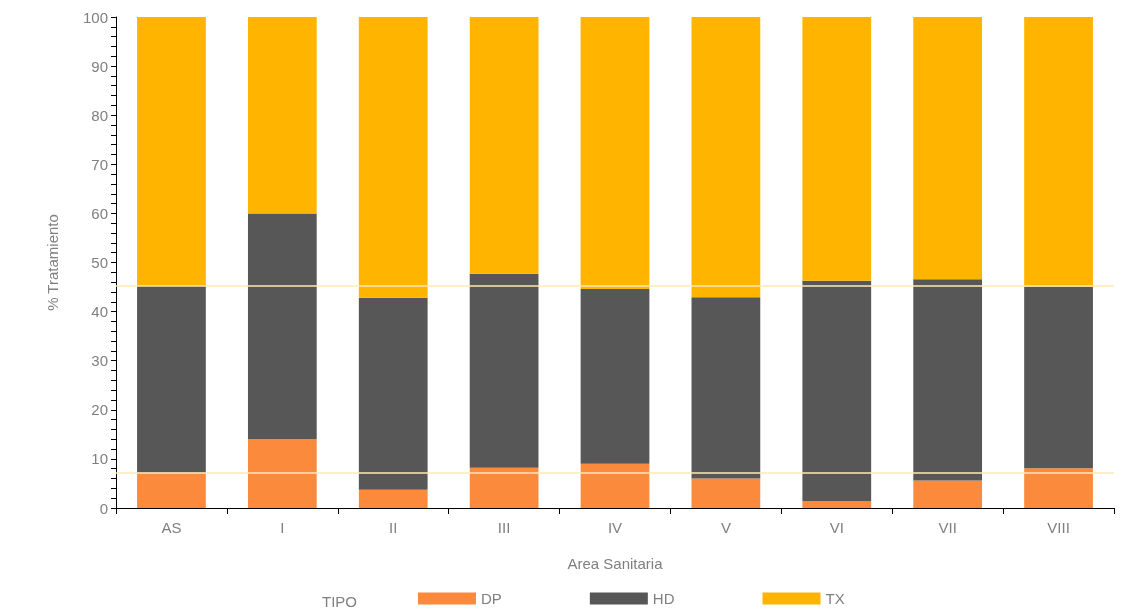  I want to click on y-tick-label: 30, so click(99, 361).